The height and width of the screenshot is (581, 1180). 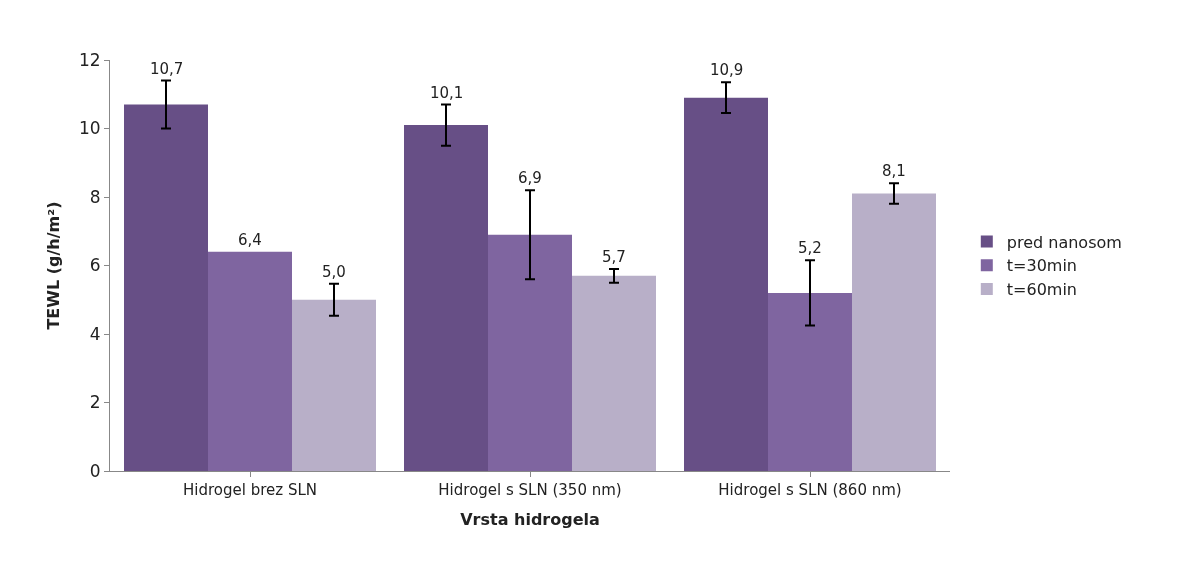 I want to click on data-label: 10,7, so click(x=167, y=69).